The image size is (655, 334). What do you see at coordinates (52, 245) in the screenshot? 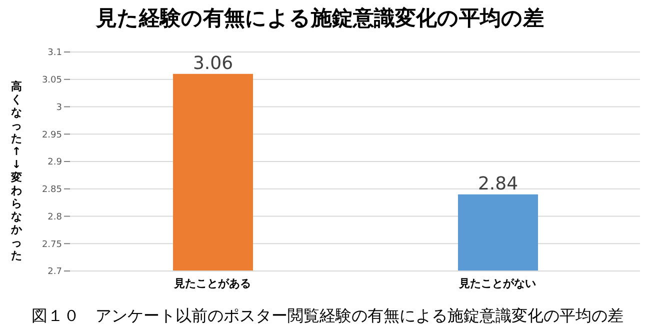
I see `y-tick-label: 2.75` at bounding box center [52, 245].